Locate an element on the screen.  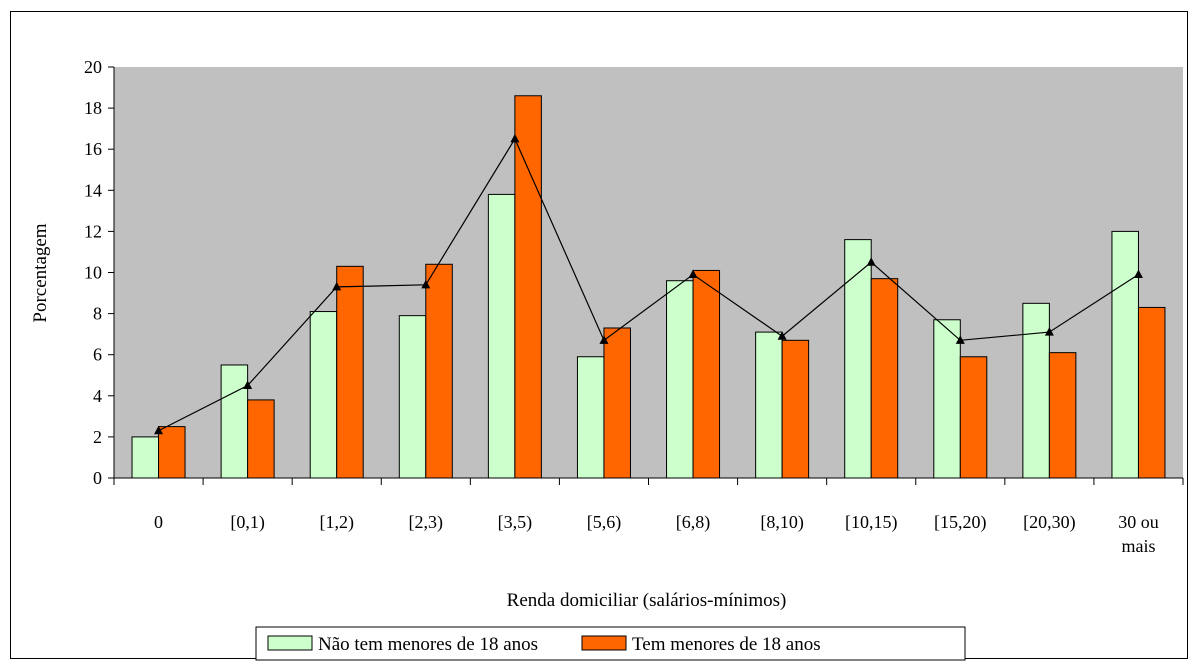
y-tick-label: 4 is located at coordinates (97, 396).